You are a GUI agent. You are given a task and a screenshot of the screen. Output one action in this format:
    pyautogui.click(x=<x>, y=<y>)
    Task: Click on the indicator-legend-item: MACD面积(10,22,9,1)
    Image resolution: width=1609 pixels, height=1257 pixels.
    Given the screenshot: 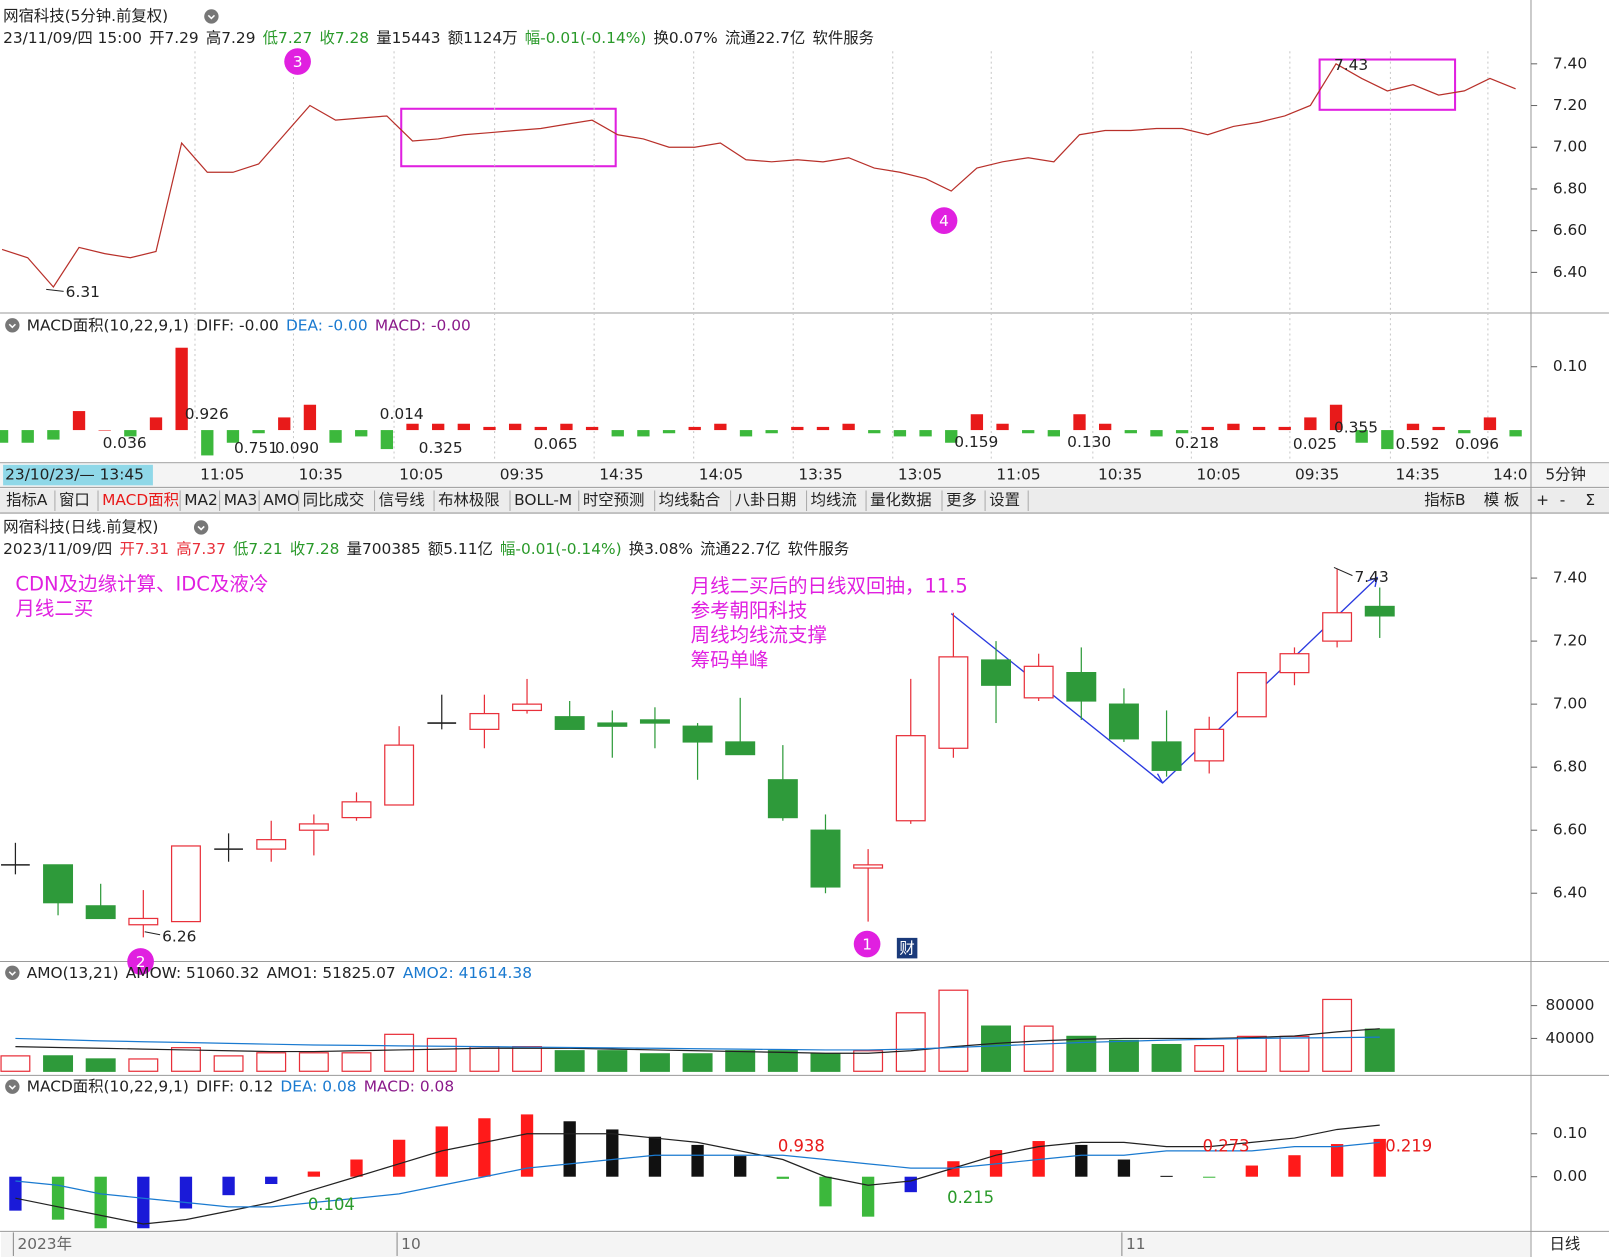 What is the action you would take?
    pyautogui.click(x=108, y=1086)
    